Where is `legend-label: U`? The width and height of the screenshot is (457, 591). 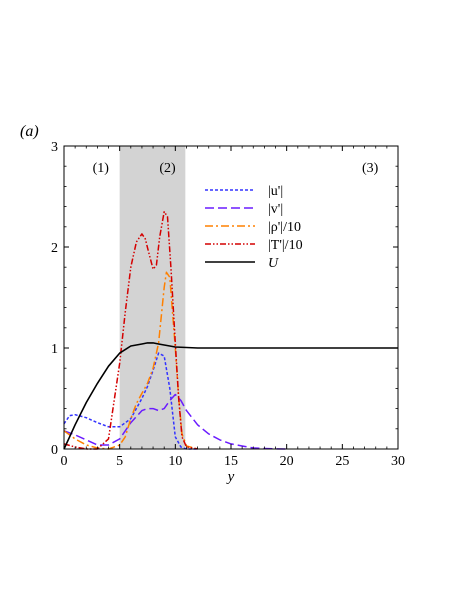 legend-label: U is located at coordinates (273, 263).